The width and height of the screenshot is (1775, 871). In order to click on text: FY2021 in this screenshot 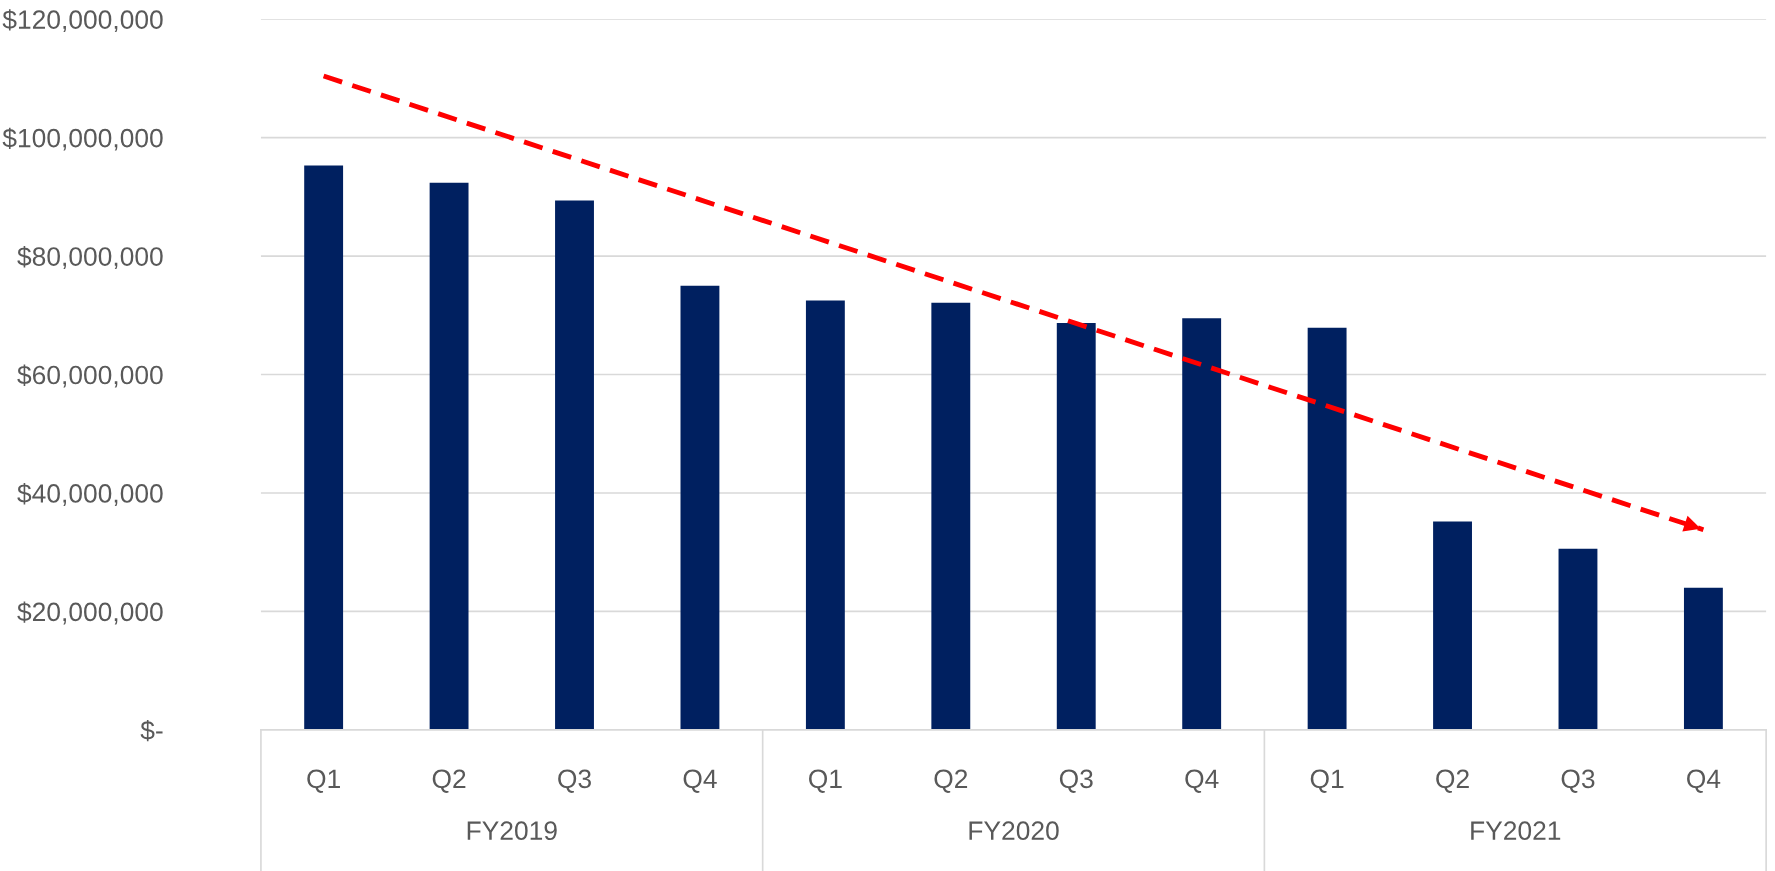, I will do `click(1516, 831)`.